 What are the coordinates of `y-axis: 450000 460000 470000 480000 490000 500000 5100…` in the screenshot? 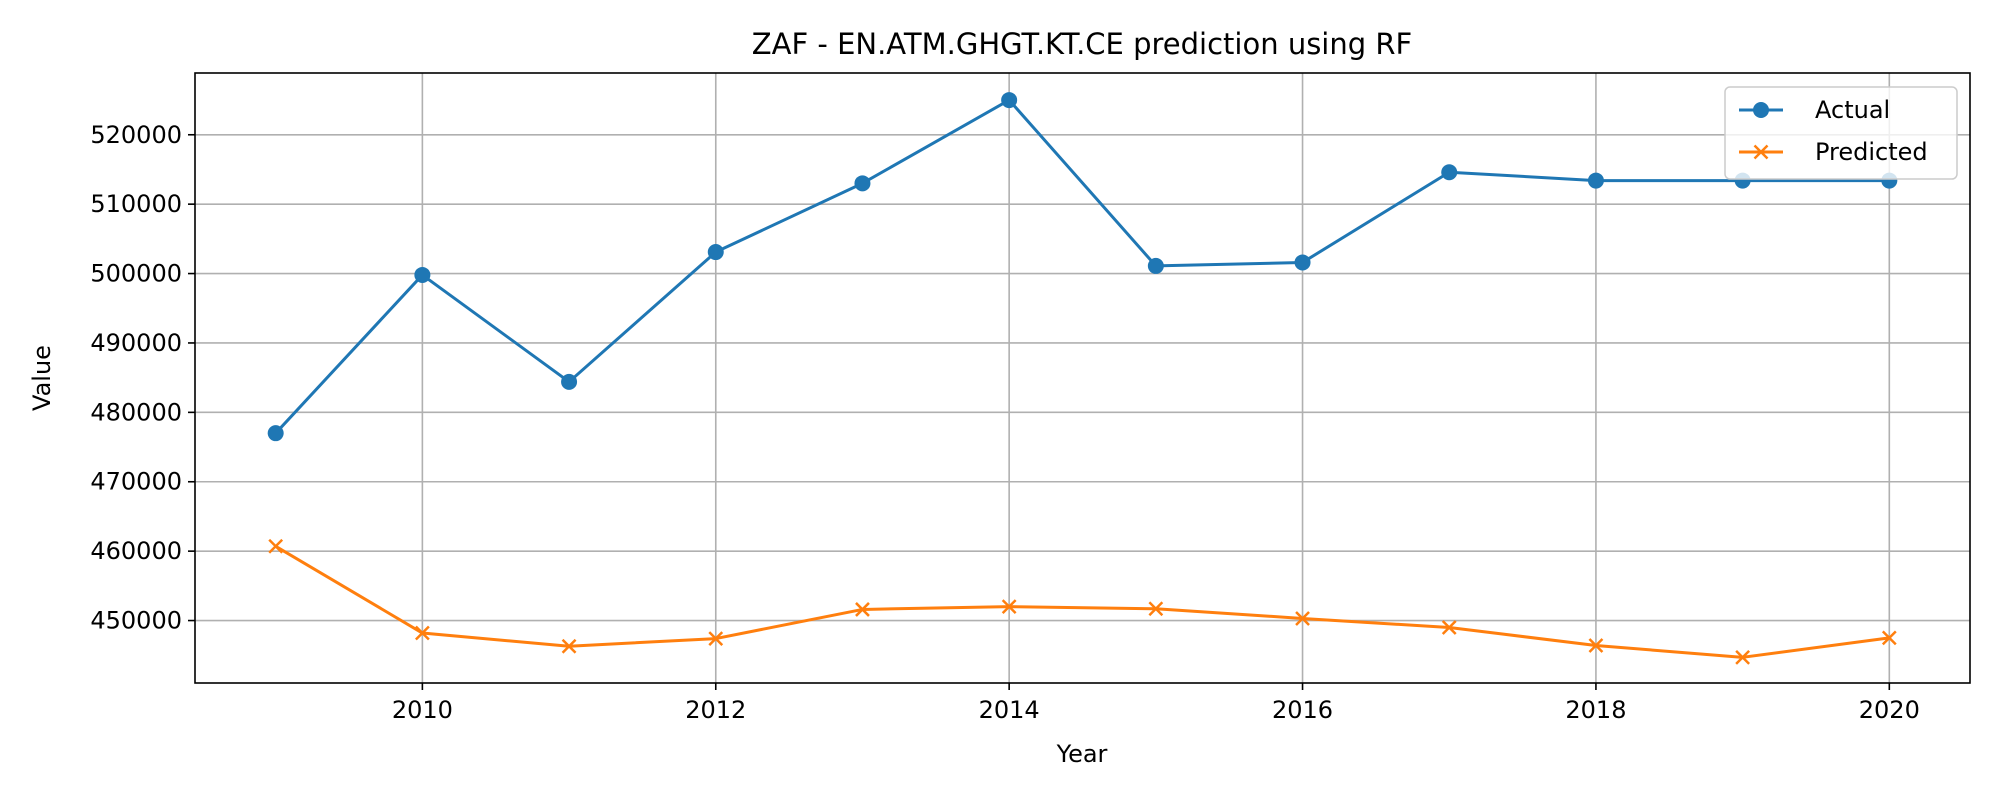 It's located at (142, 378).